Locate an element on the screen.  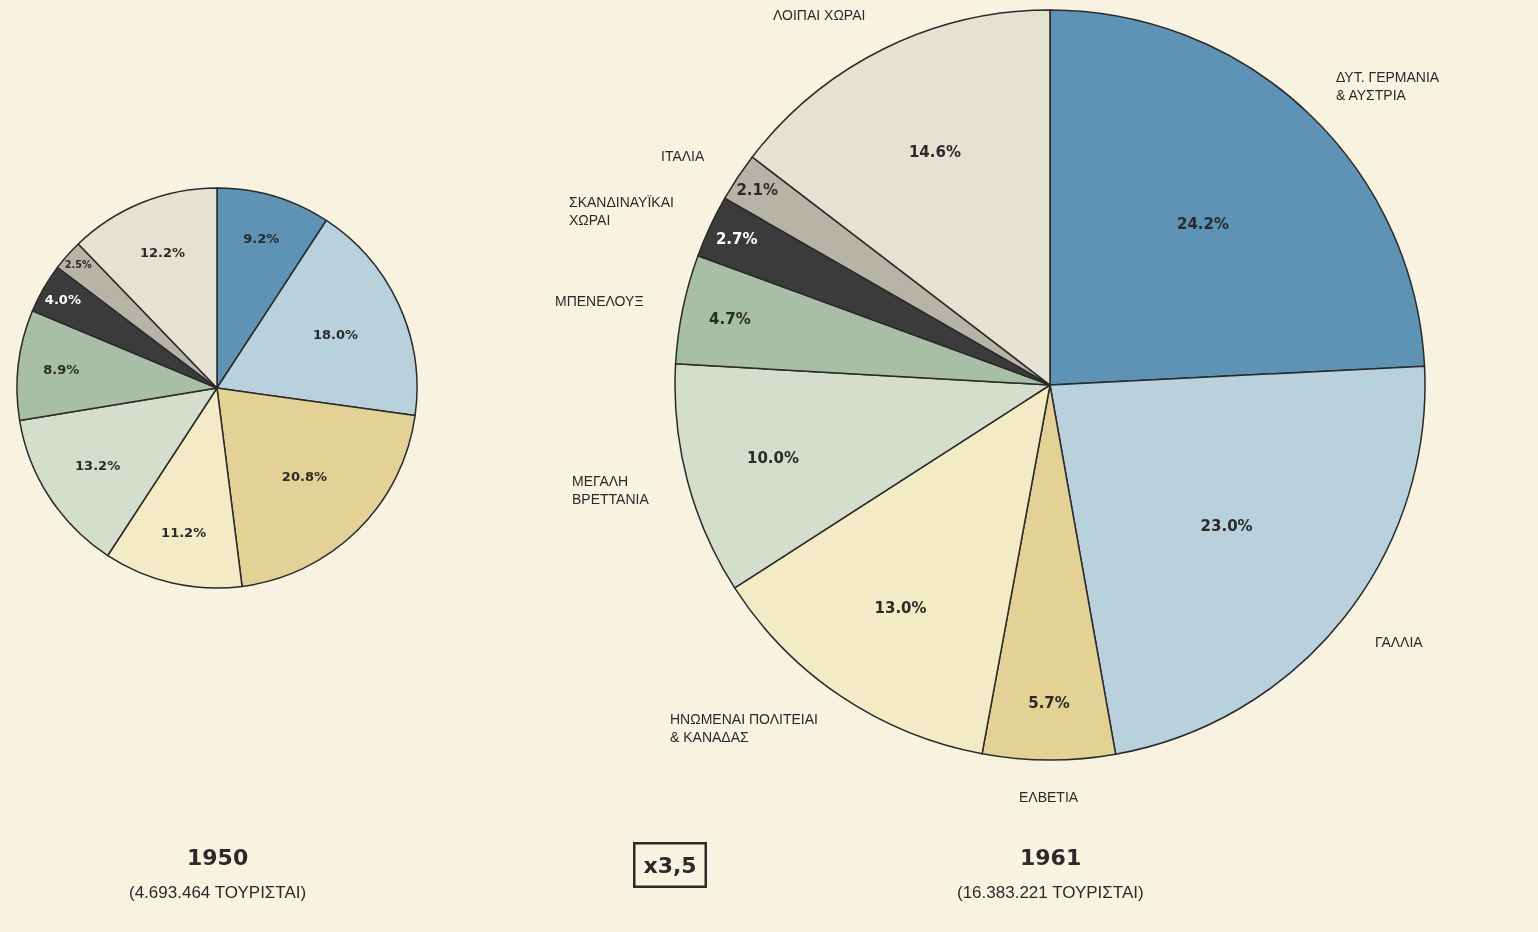
data-label: 24.2% is located at coordinates (1203, 224).